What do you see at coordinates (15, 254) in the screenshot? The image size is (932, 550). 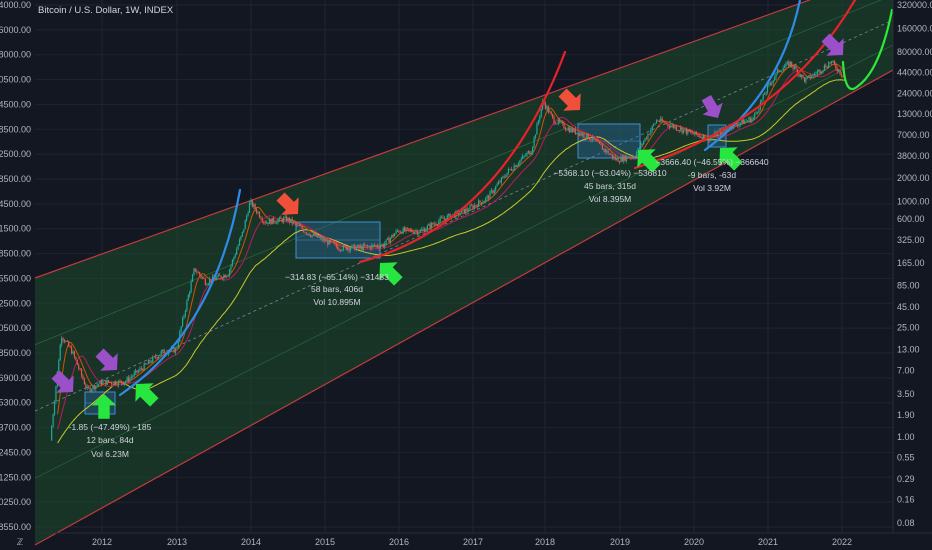 I see `left-tick-label: 28500.00` at bounding box center [15, 254].